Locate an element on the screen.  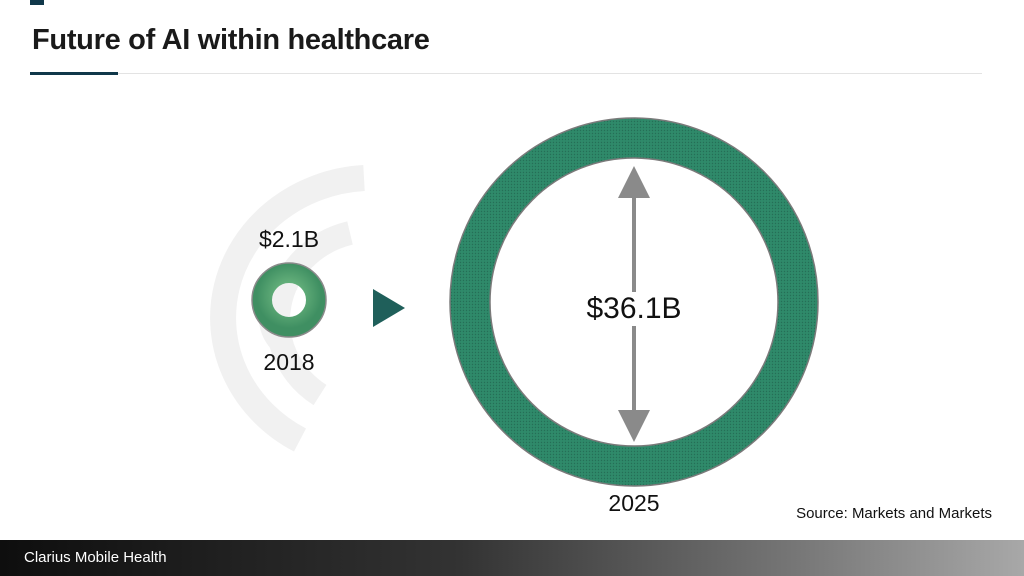
year-label-2018: 2018 is located at coordinates (289, 362).